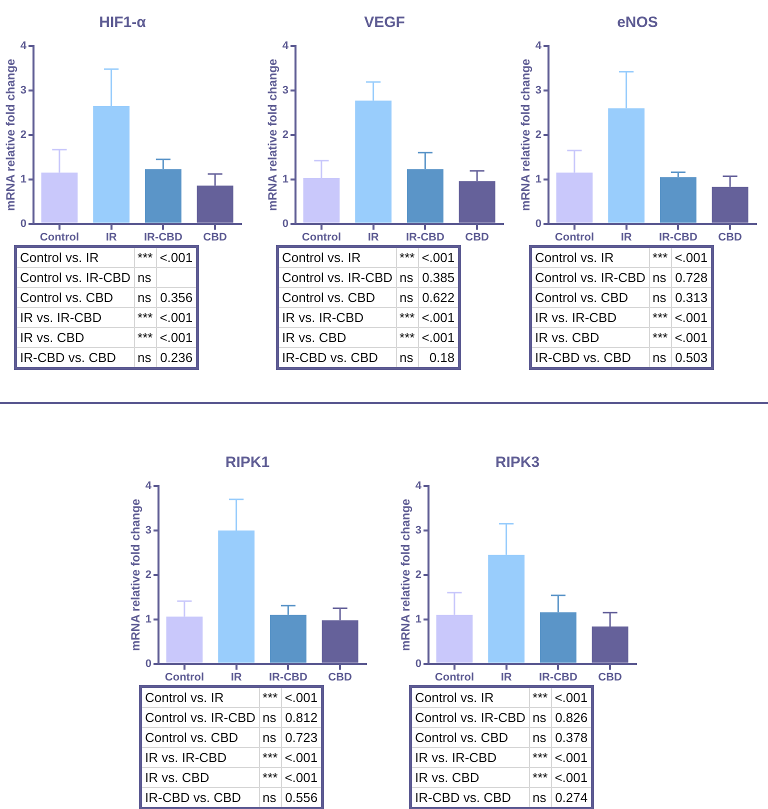 This screenshot has width=768, height=809. Describe the element at coordinates (571, 798) in the screenshot. I see `text: 0.274` at that location.